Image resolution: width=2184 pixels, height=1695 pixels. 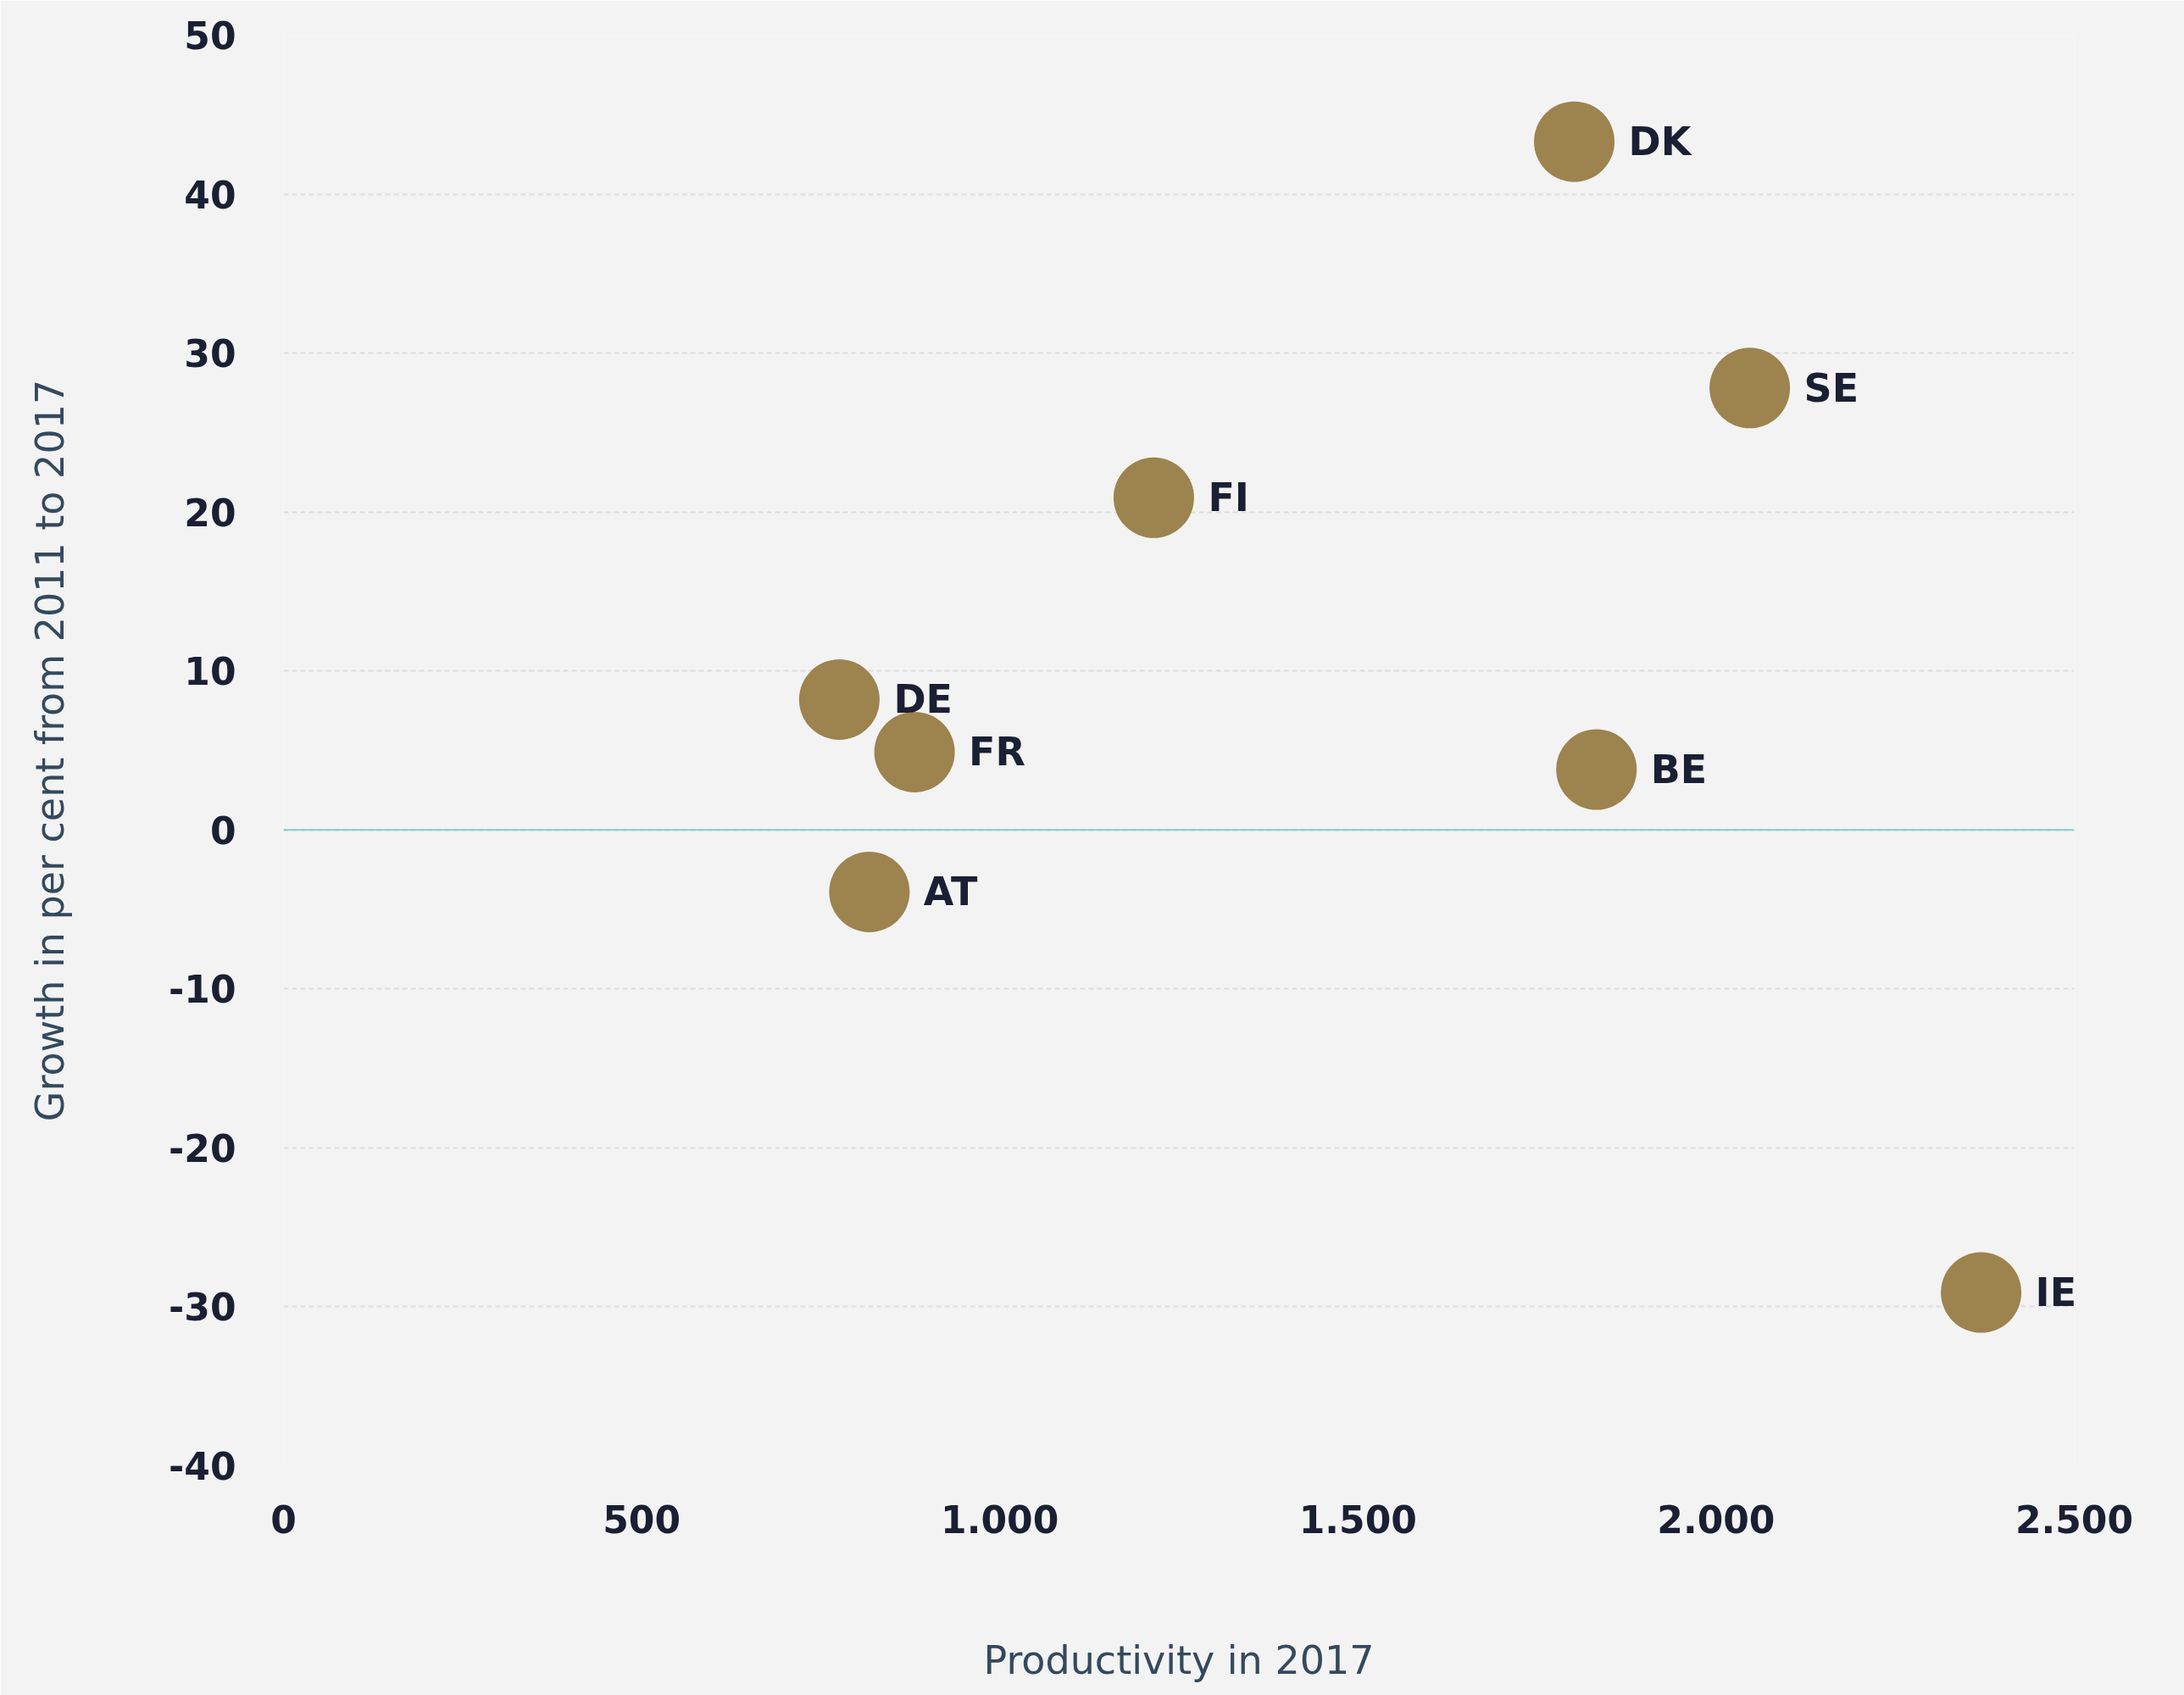 I want to click on series-label: IE, so click(x=2056, y=1293).